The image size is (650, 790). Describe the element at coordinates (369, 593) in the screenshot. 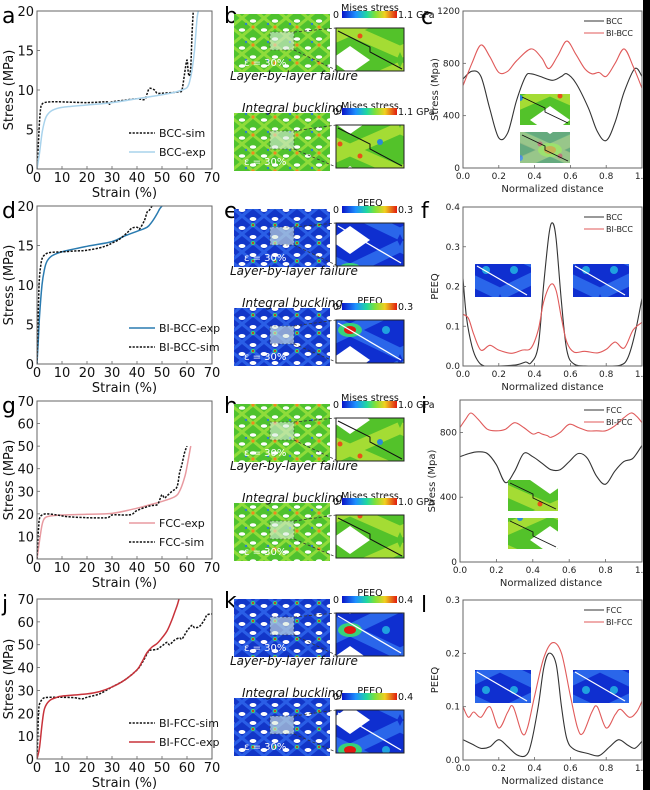

I see `colorbar-title: PEEQ` at that location.